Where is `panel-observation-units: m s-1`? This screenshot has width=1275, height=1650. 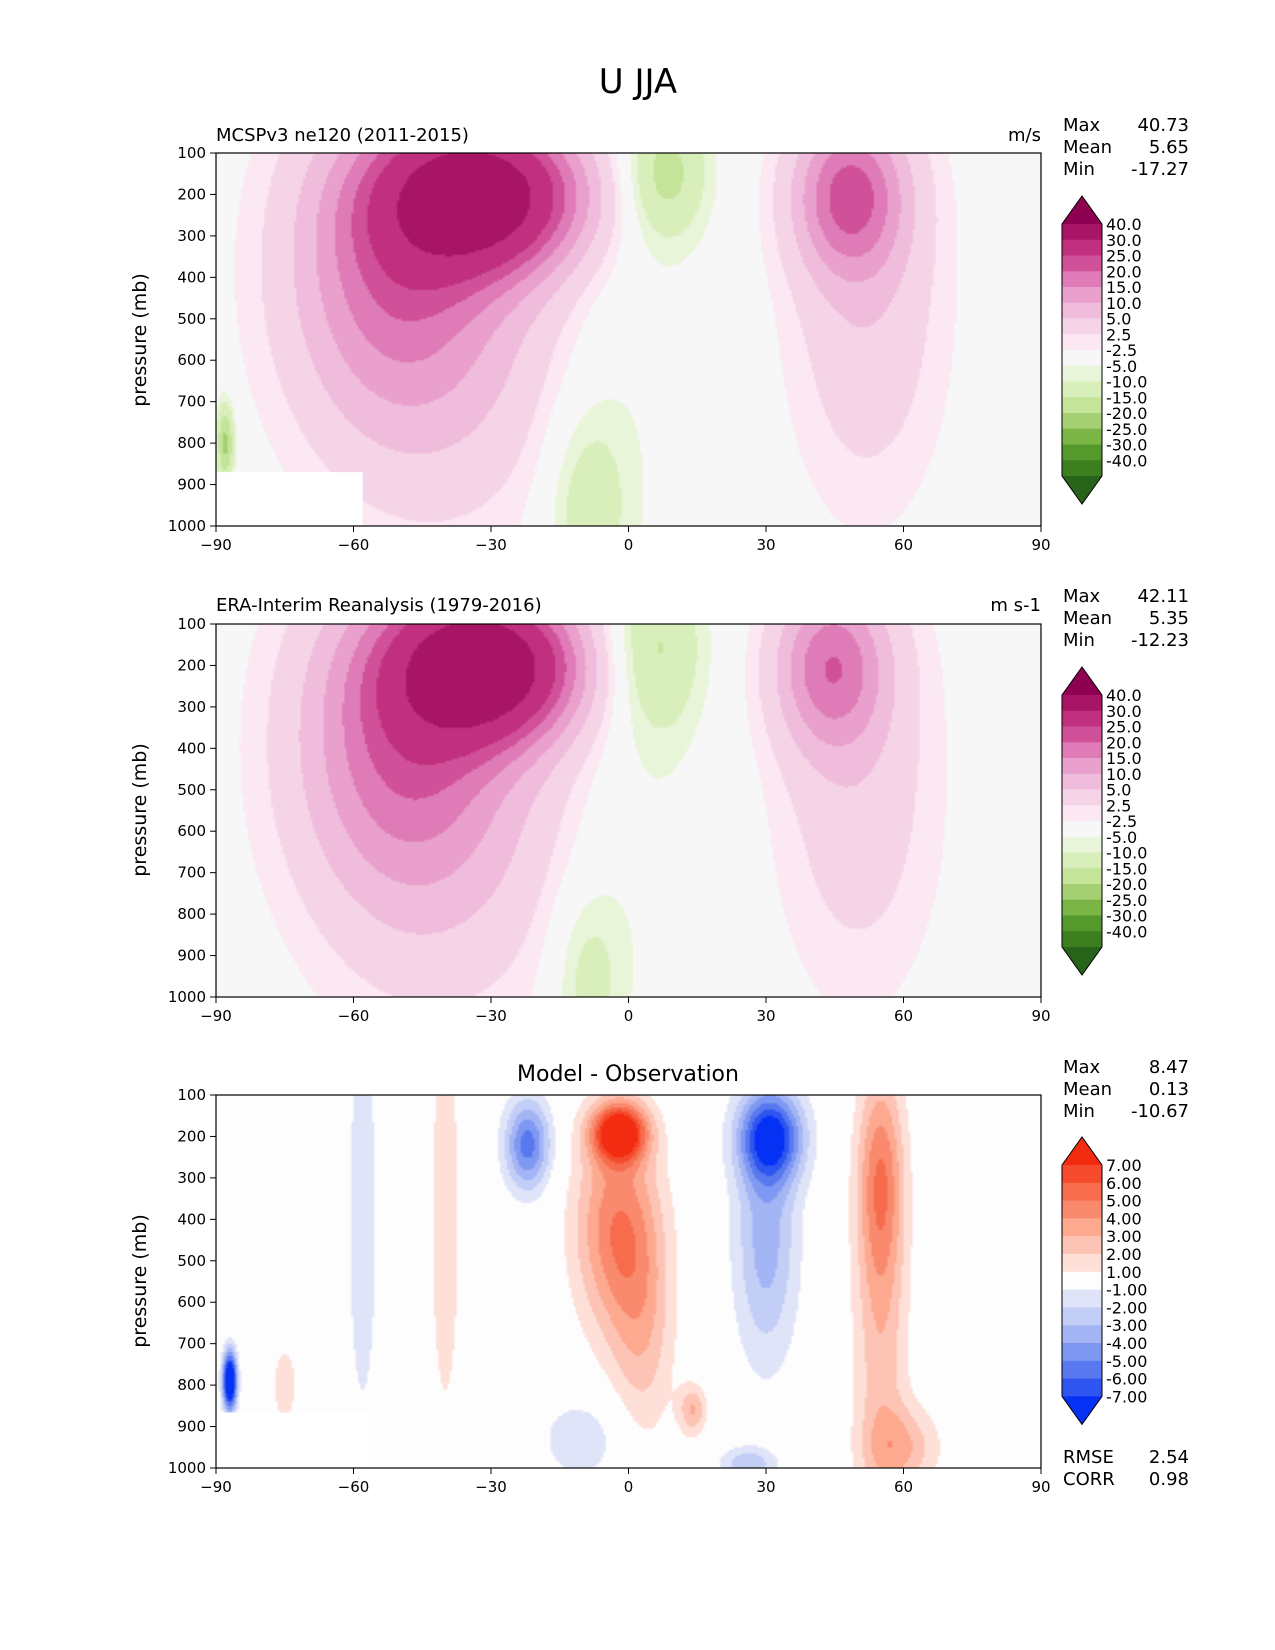
panel-observation-units: m s-1 is located at coordinates (1015, 605).